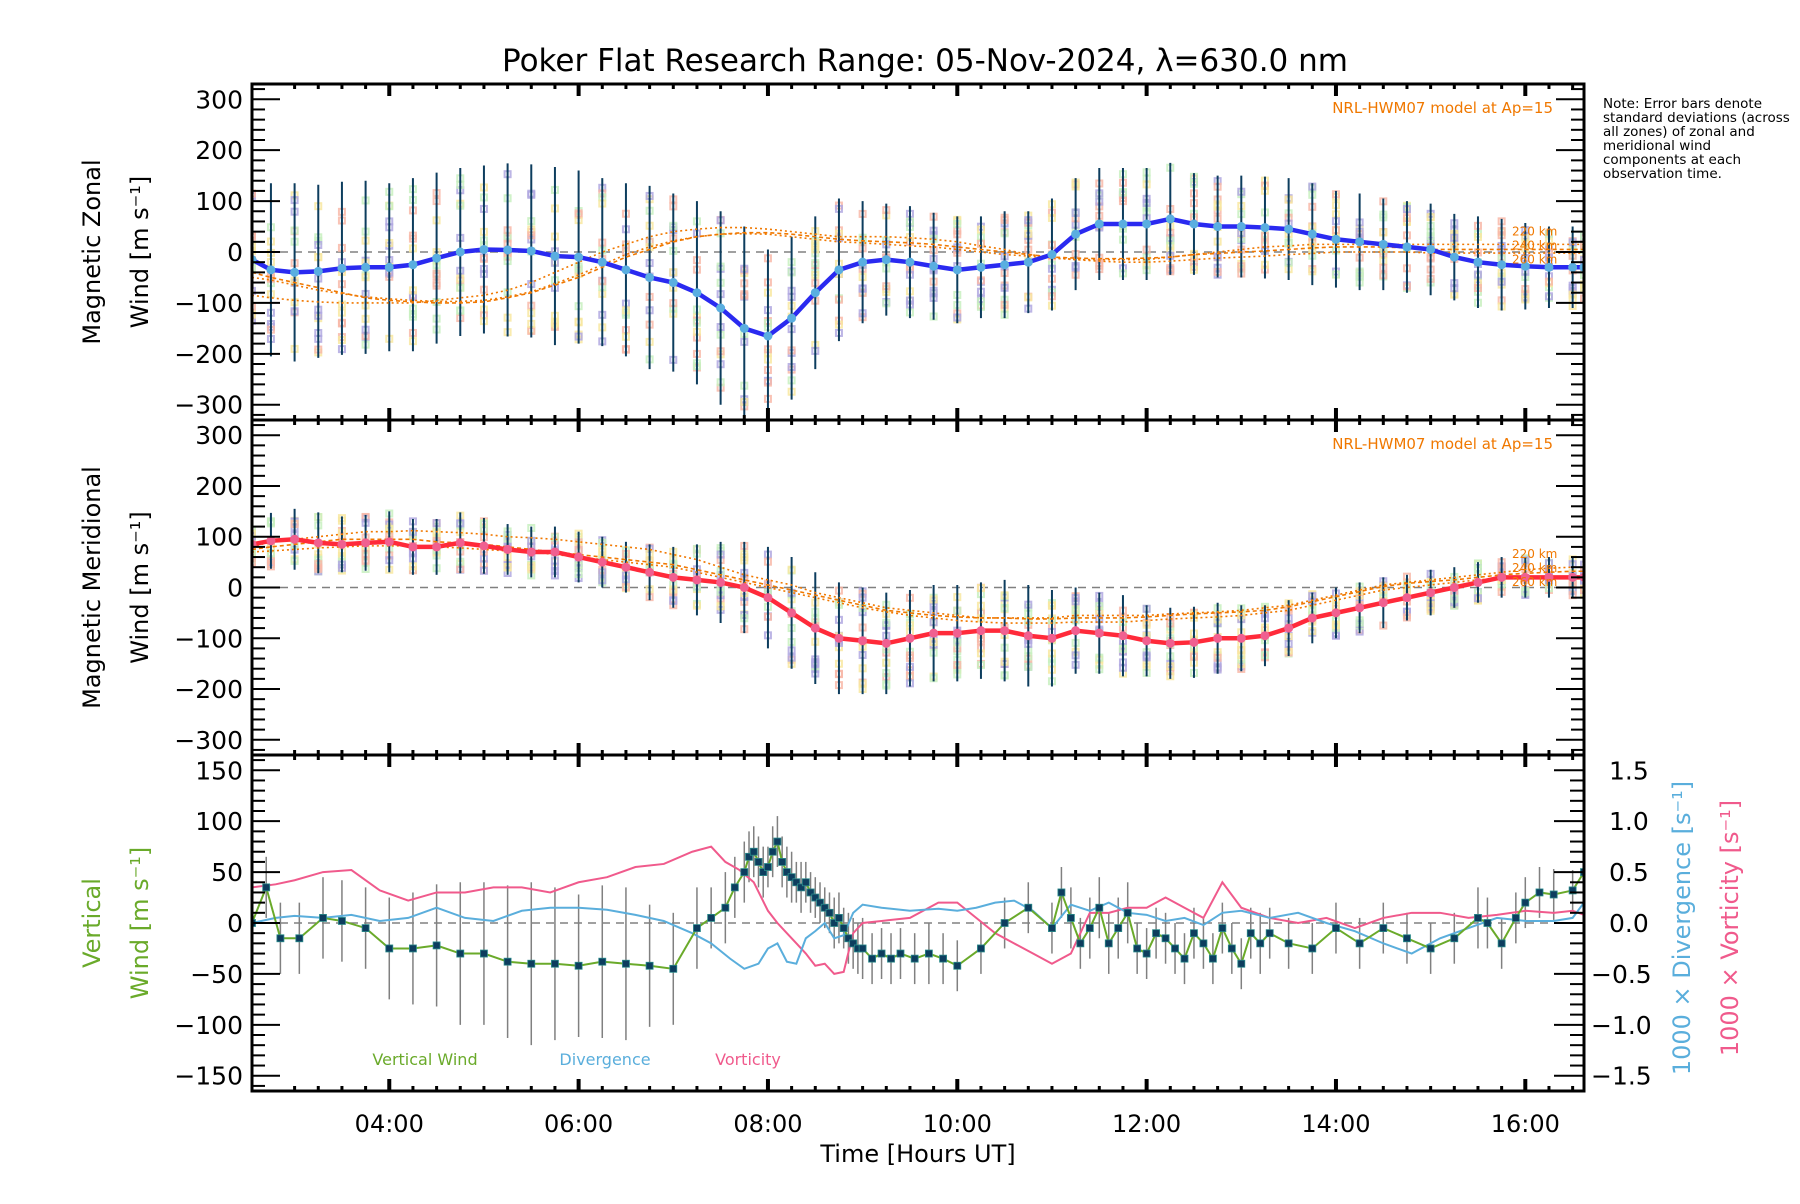  I want to click on model-altitude-label: 240 km, so click(1534, 568).